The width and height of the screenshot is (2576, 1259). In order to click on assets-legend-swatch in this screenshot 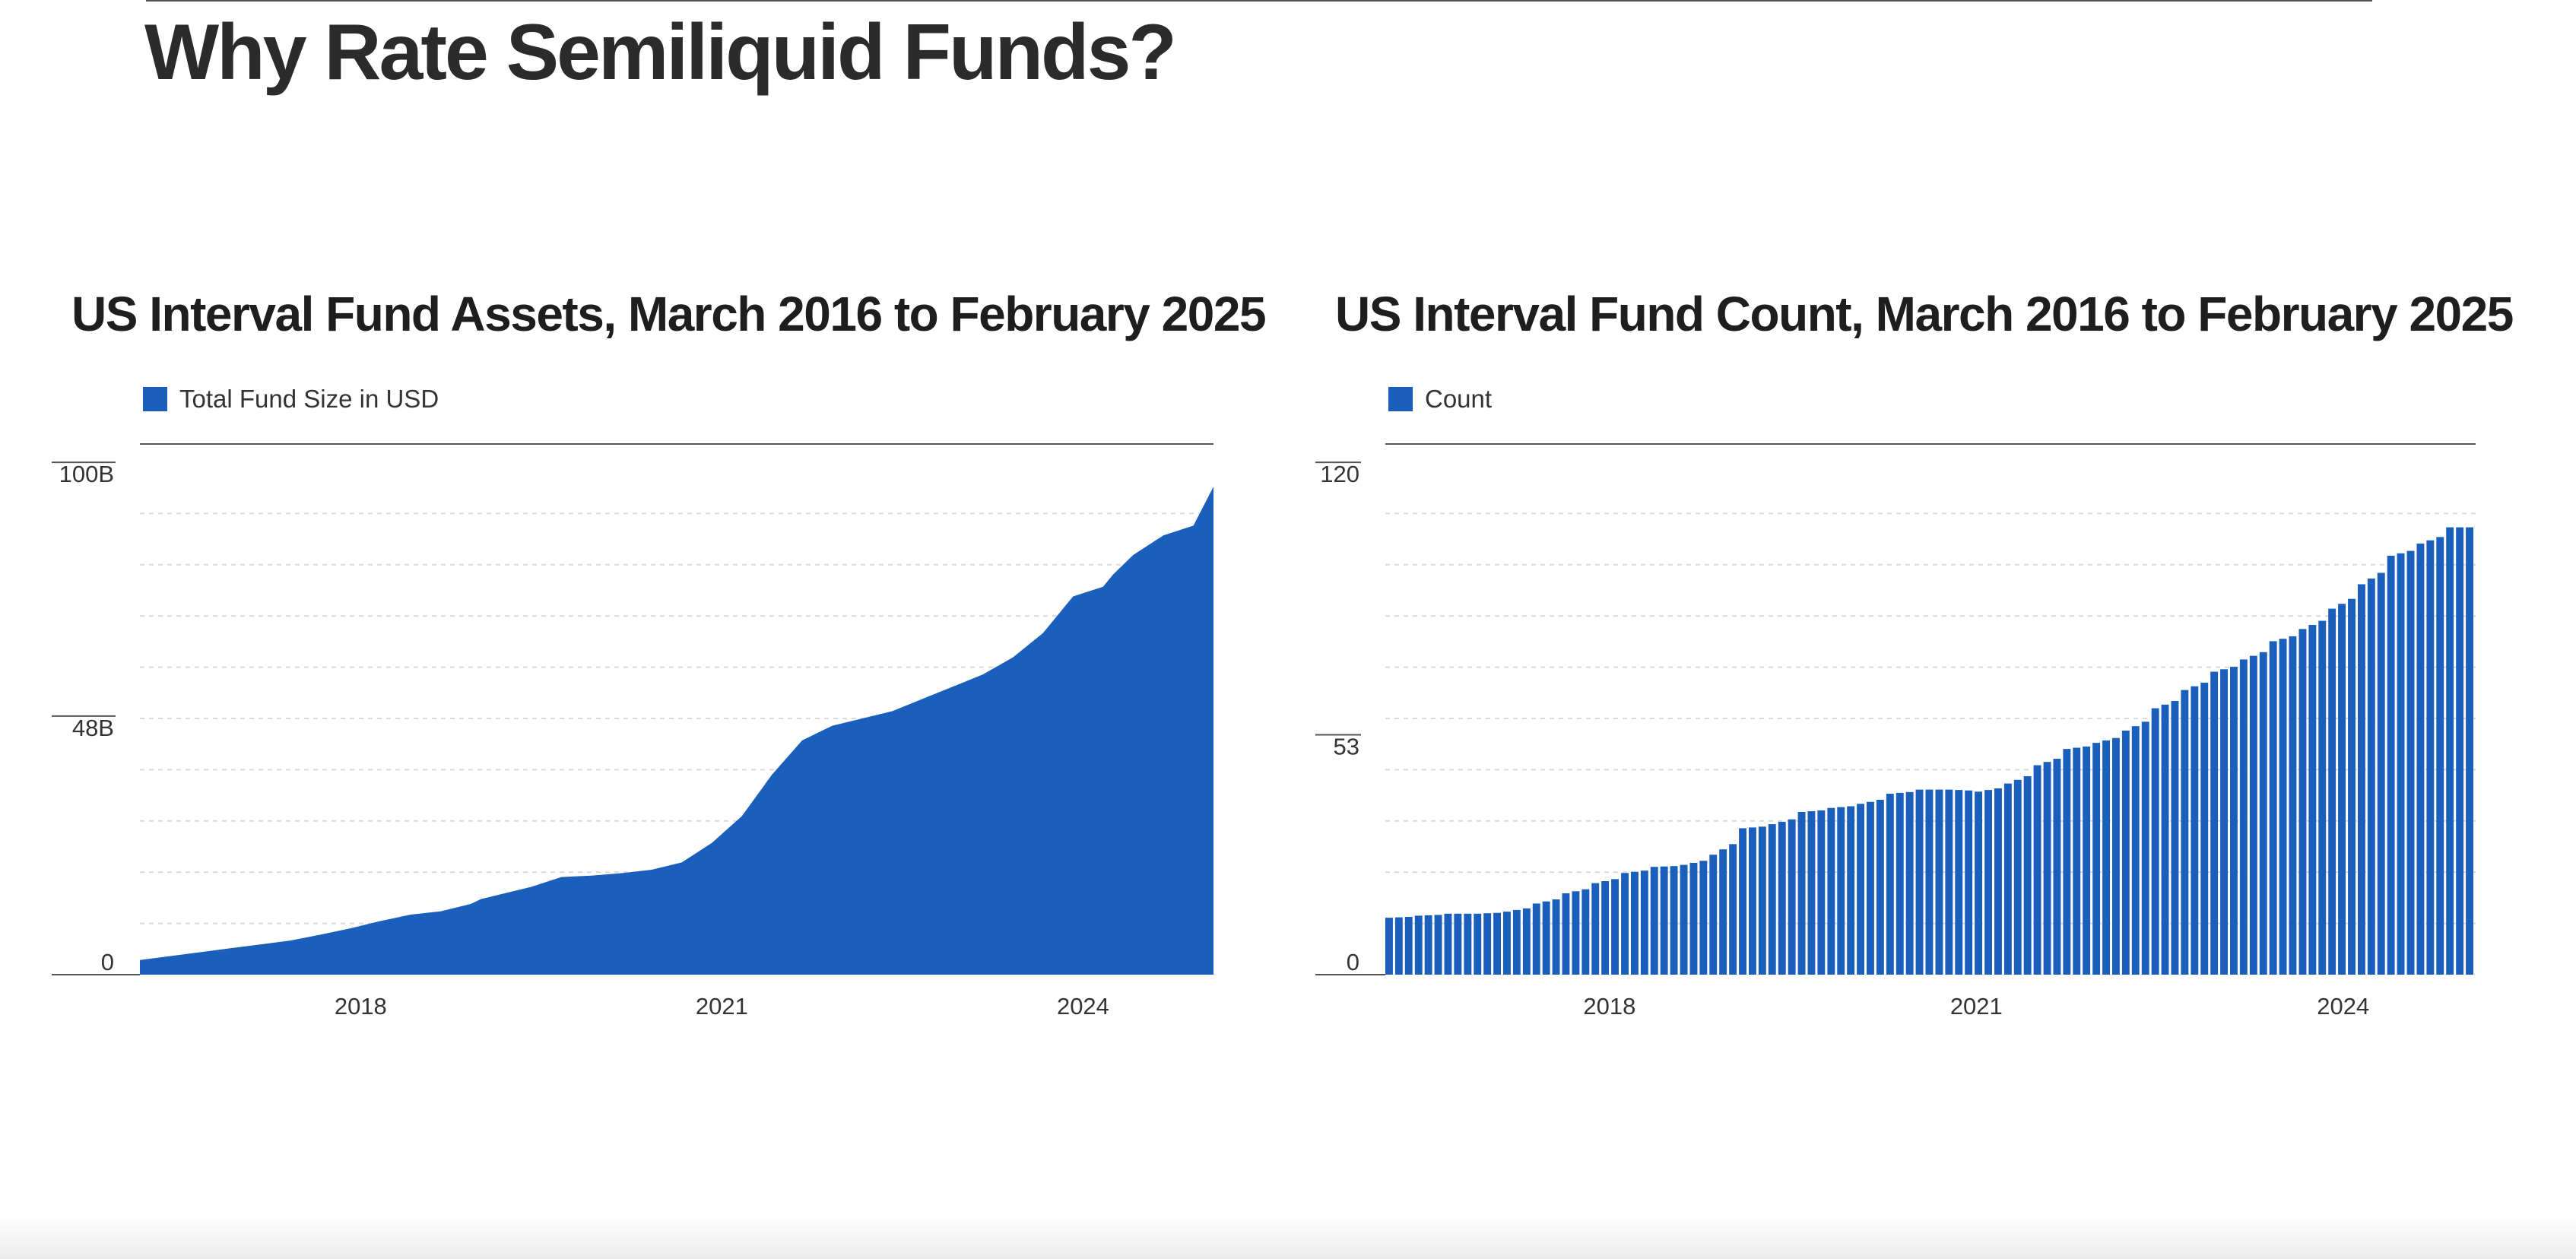, I will do `click(155, 399)`.